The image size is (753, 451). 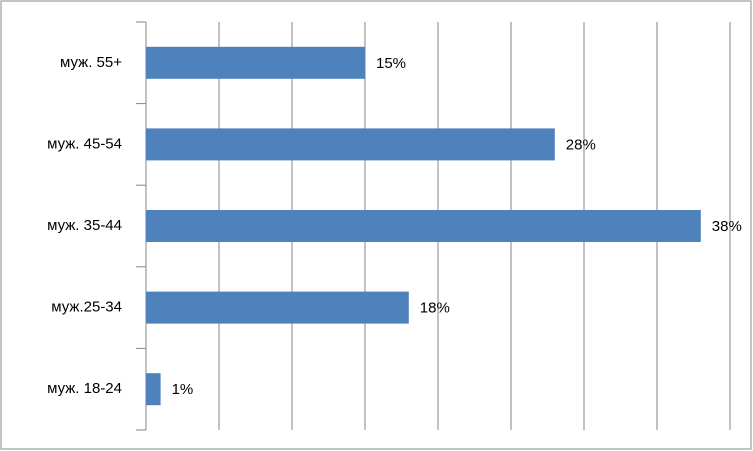 I want to click on y-tick-label: муж. 55+, so click(x=91, y=62).